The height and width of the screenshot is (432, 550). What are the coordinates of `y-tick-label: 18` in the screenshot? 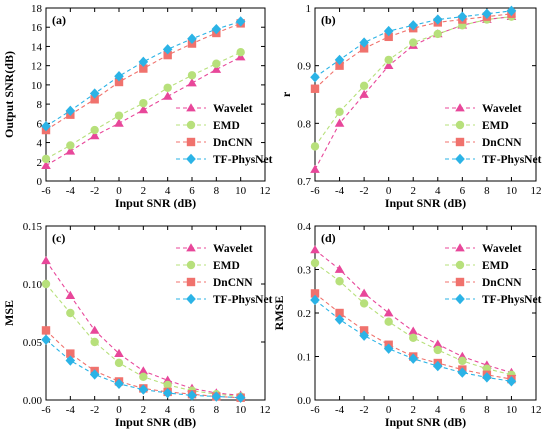 It's located at (37, 9).